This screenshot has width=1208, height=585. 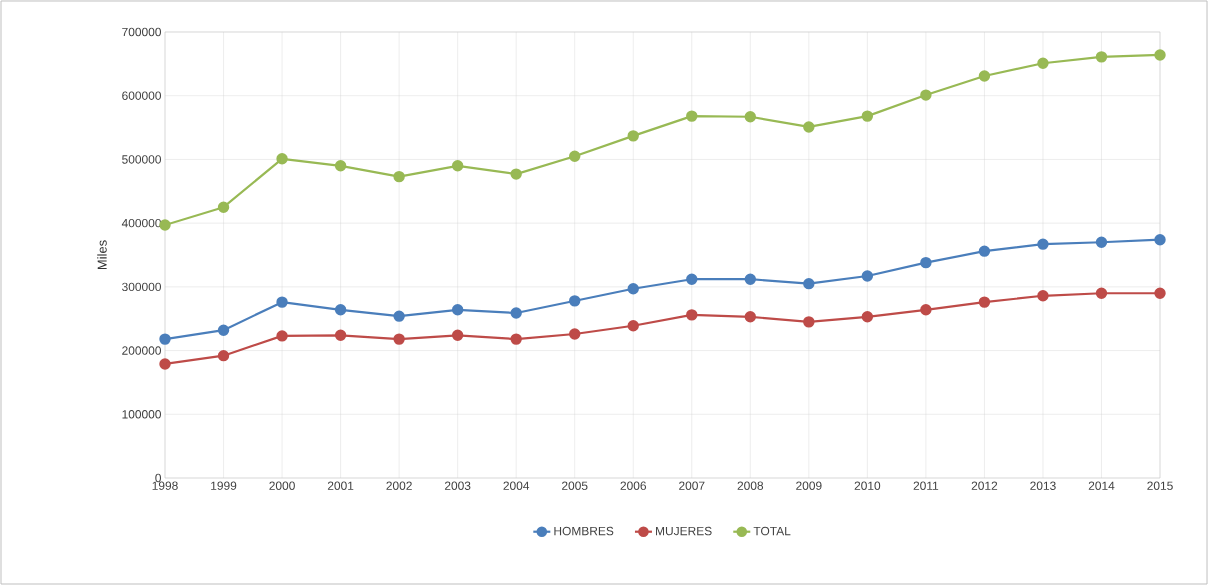 What do you see at coordinates (142, 414) in the screenshot?
I see `y-tick-label: 100000` at bounding box center [142, 414].